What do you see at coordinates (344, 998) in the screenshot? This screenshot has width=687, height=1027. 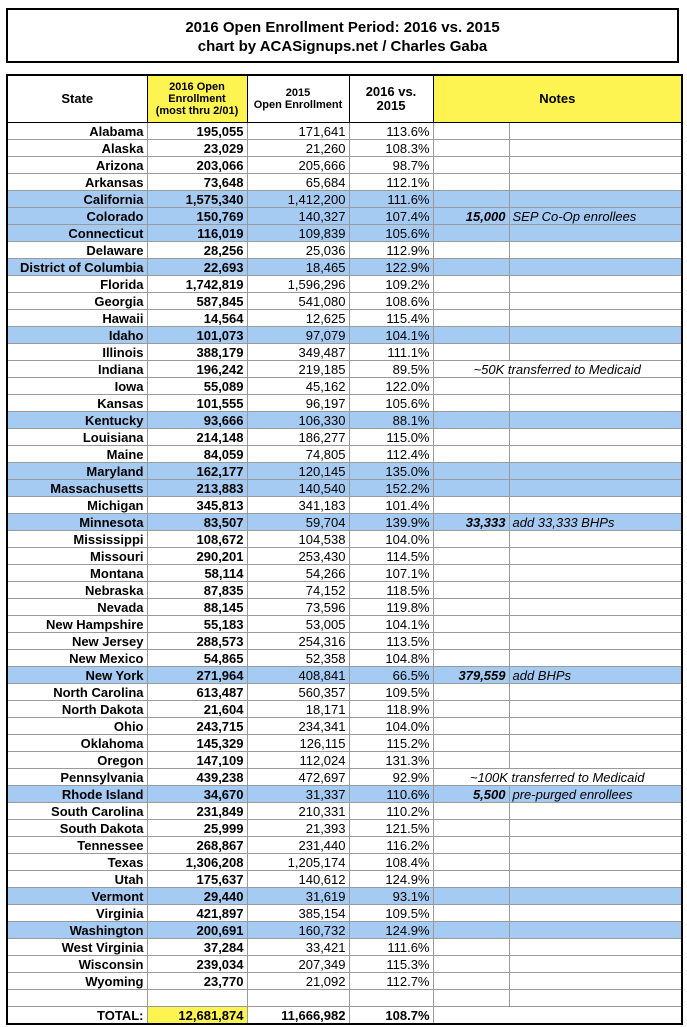 I see `gap-row` at bounding box center [344, 998].